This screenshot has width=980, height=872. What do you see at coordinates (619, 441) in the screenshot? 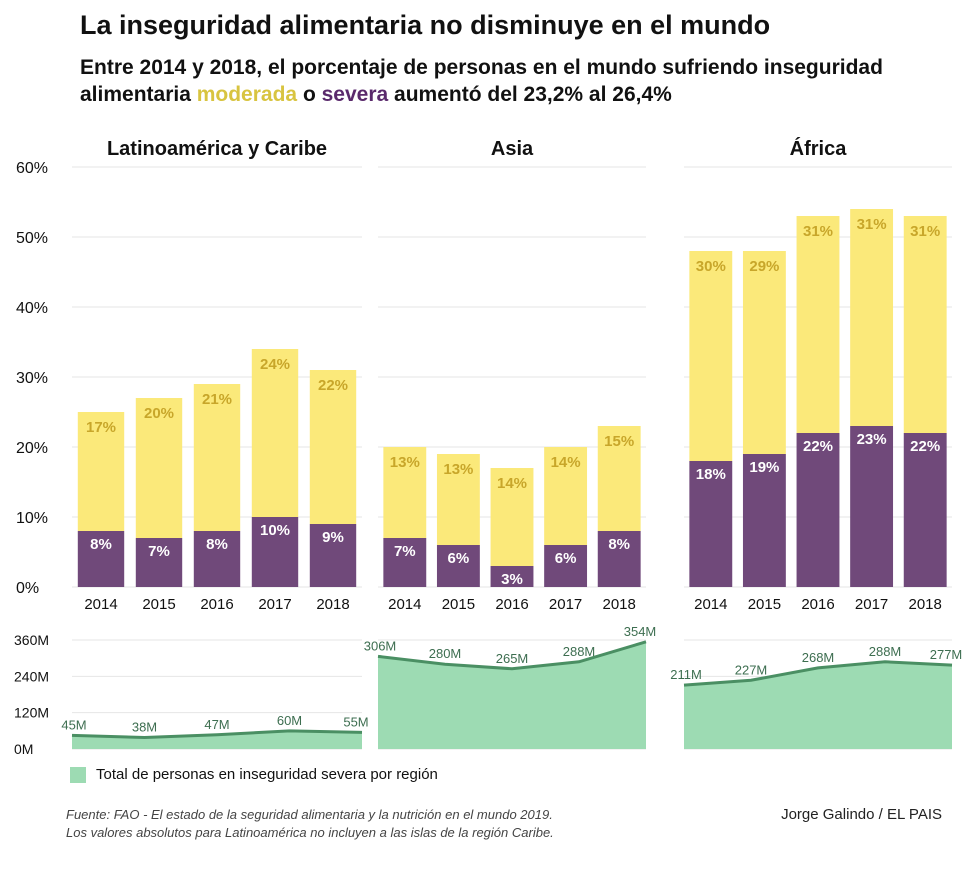
I see `data-label-moderate: 15%` at bounding box center [619, 441].